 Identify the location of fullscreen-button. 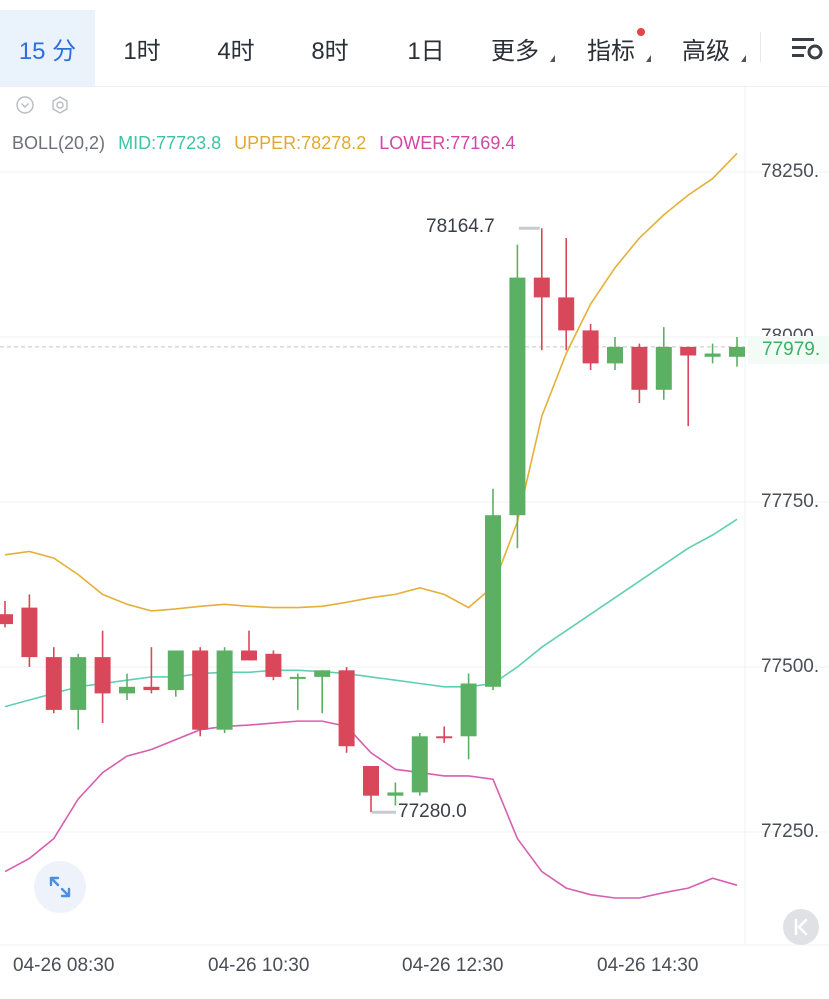
(60, 887).